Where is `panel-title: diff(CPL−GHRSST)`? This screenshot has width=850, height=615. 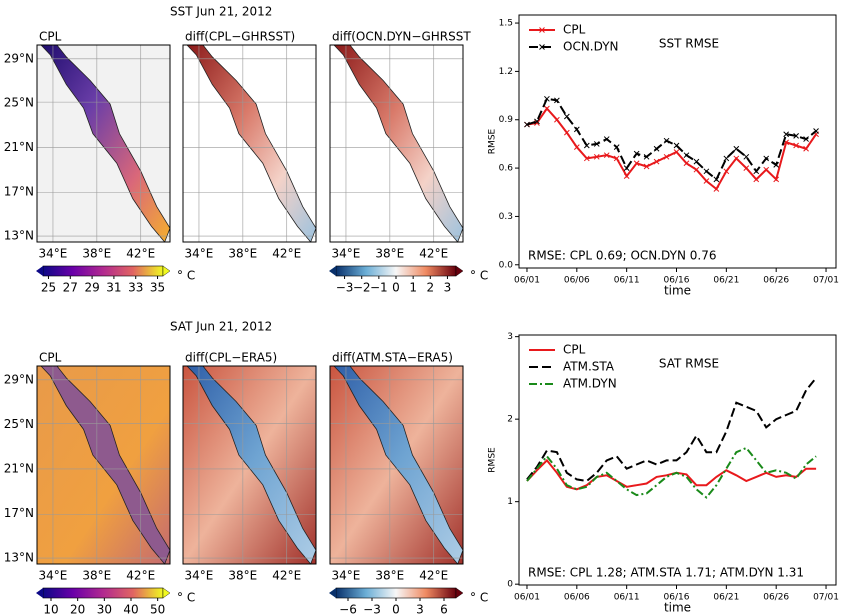 panel-title: diff(CPL−GHRSST) is located at coordinates (240, 37).